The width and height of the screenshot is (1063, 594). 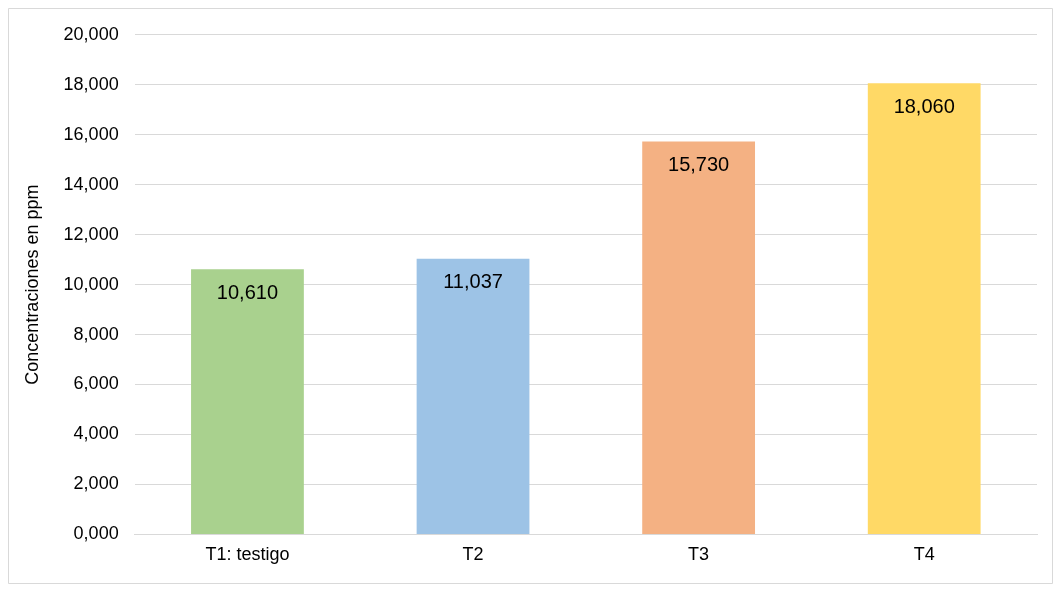 What do you see at coordinates (699, 163) in the screenshot?
I see `data-label: 15,730` at bounding box center [699, 163].